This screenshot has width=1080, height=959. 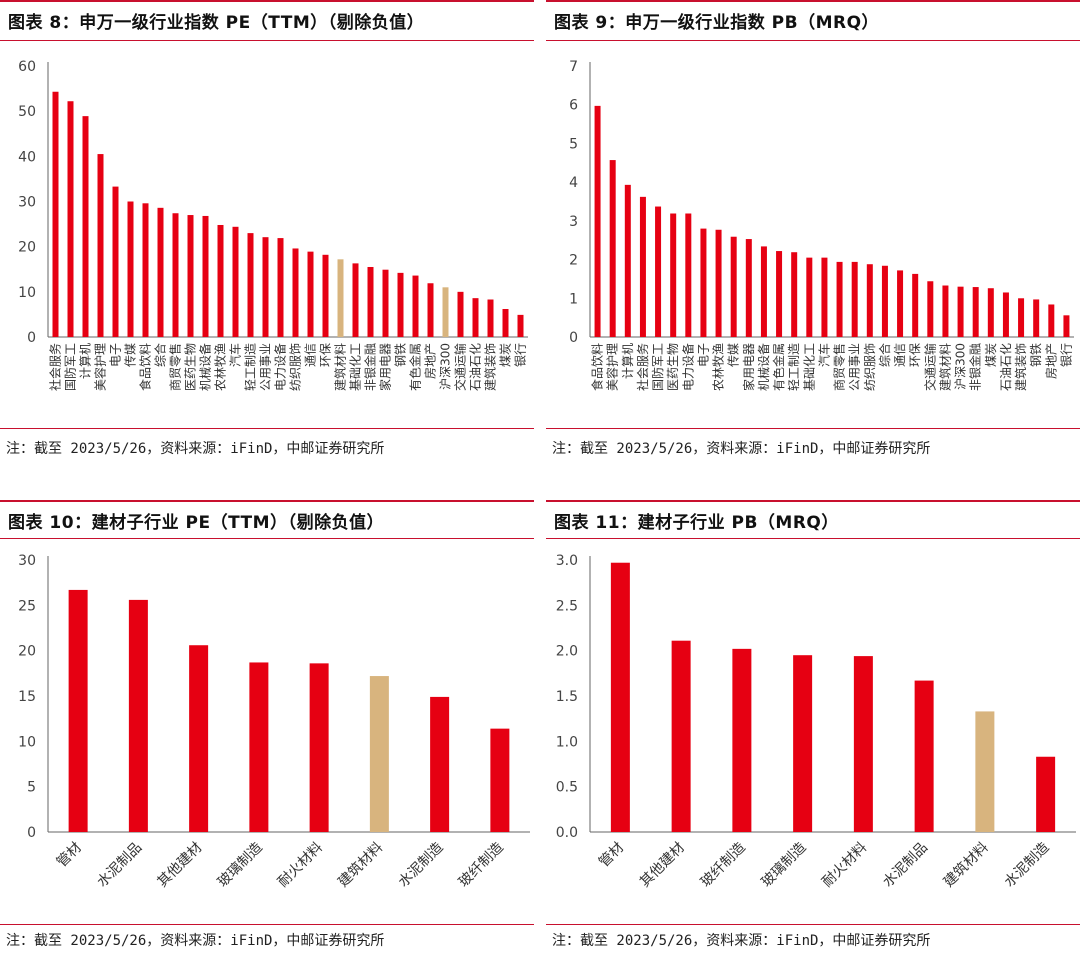 I want to click on x-tick-label: 玻璃制造, so click(x=784, y=865).